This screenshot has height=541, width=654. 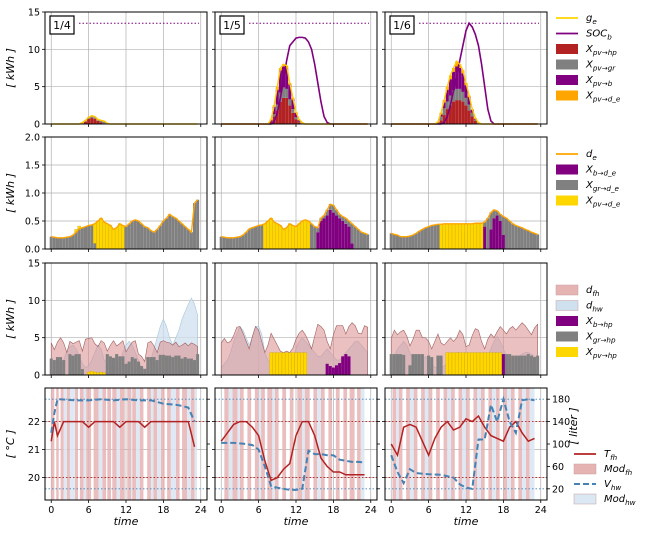 I want to click on legend-label: Modfh, so click(x=618, y=470).